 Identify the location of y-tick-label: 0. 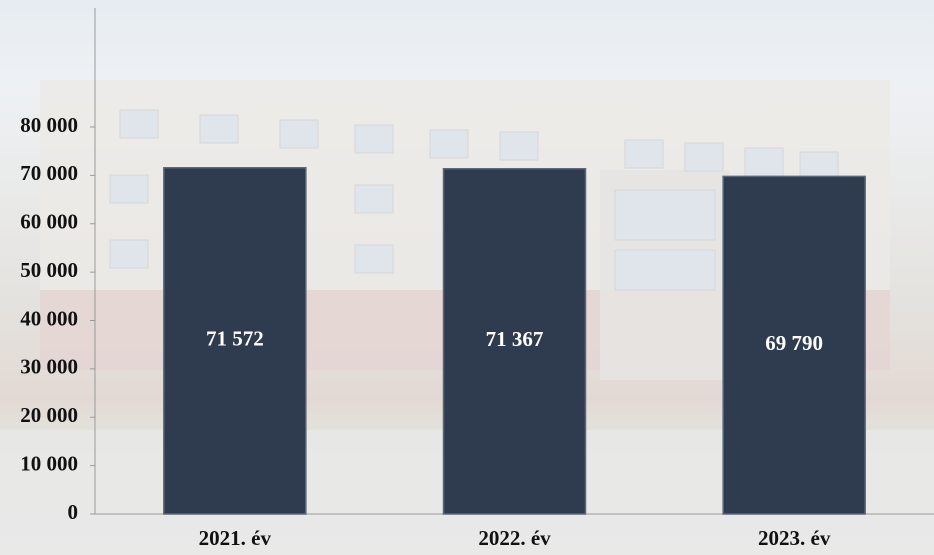
(73, 512).